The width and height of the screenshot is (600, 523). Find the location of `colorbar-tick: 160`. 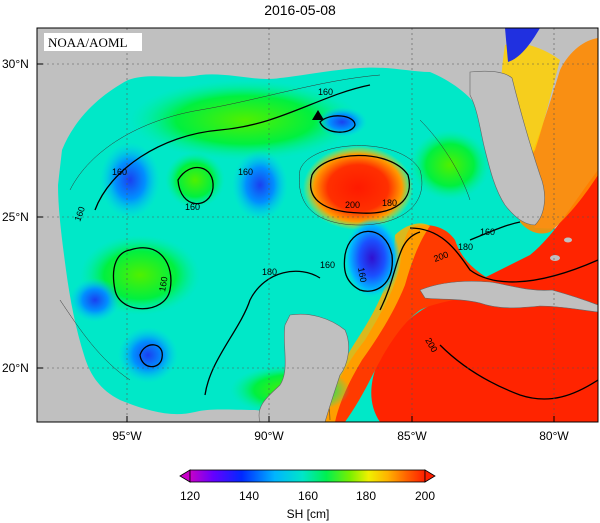

colorbar-tick: 160 is located at coordinates (308, 496).